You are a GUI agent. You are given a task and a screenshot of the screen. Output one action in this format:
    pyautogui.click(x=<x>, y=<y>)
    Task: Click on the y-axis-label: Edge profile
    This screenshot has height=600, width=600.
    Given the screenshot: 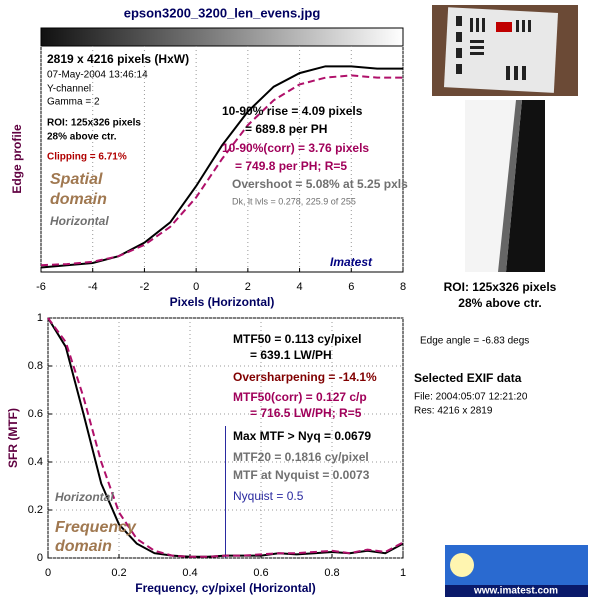 What is the action you would take?
    pyautogui.click(x=17, y=159)
    